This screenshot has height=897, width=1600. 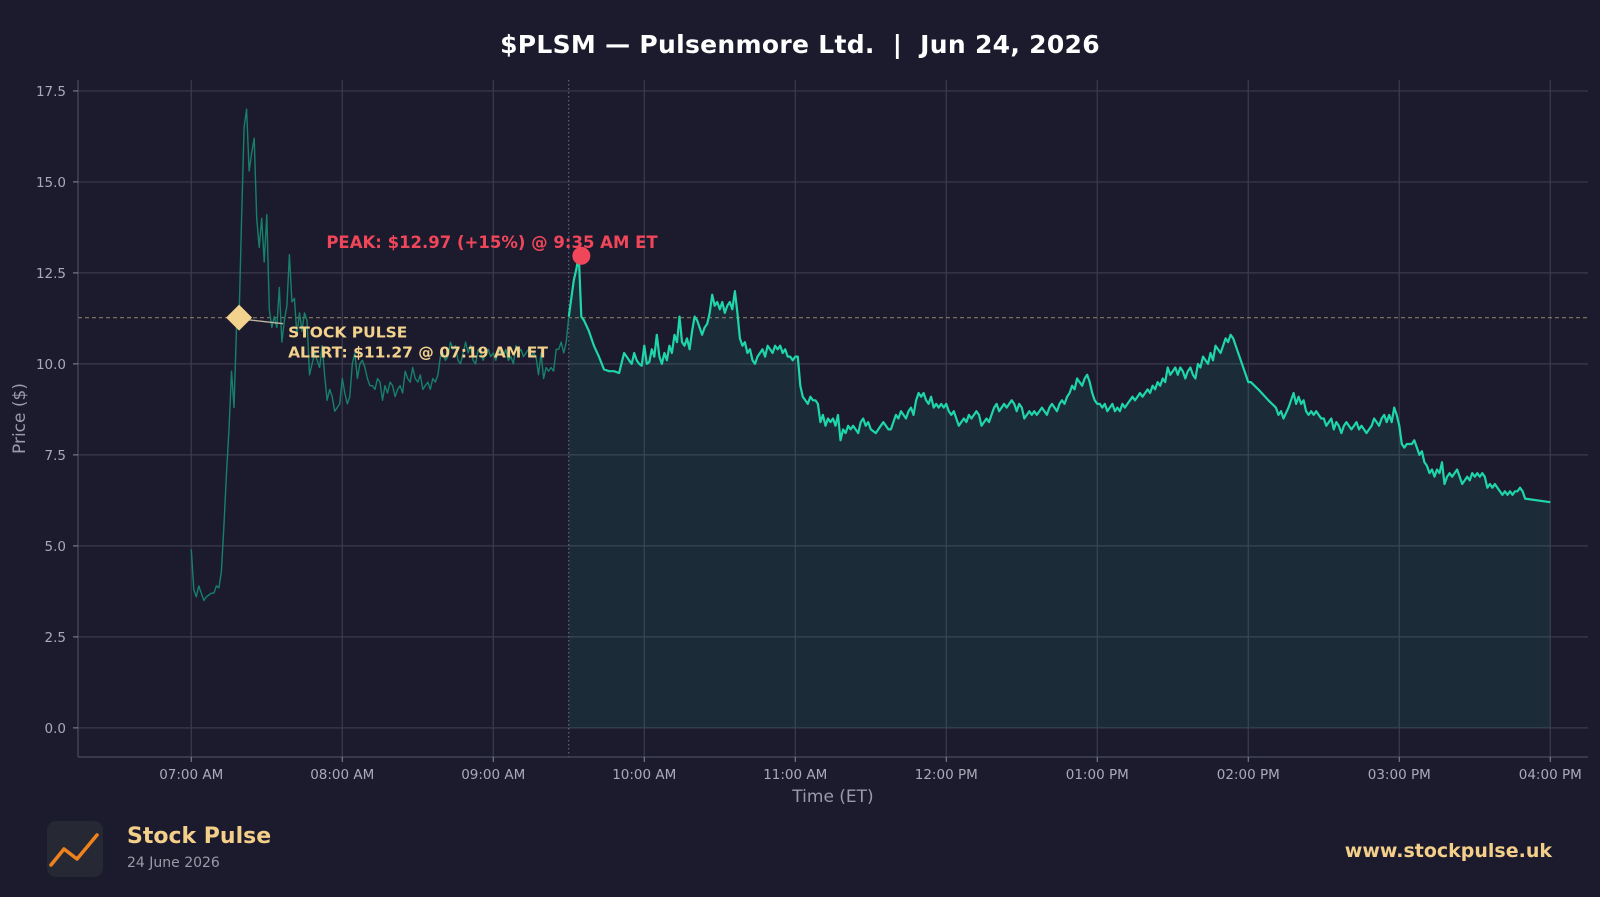 What do you see at coordinates (51, 92) in the screenshot?
I see `y-tick-label: 17.5` at bounding box center [51, 92].